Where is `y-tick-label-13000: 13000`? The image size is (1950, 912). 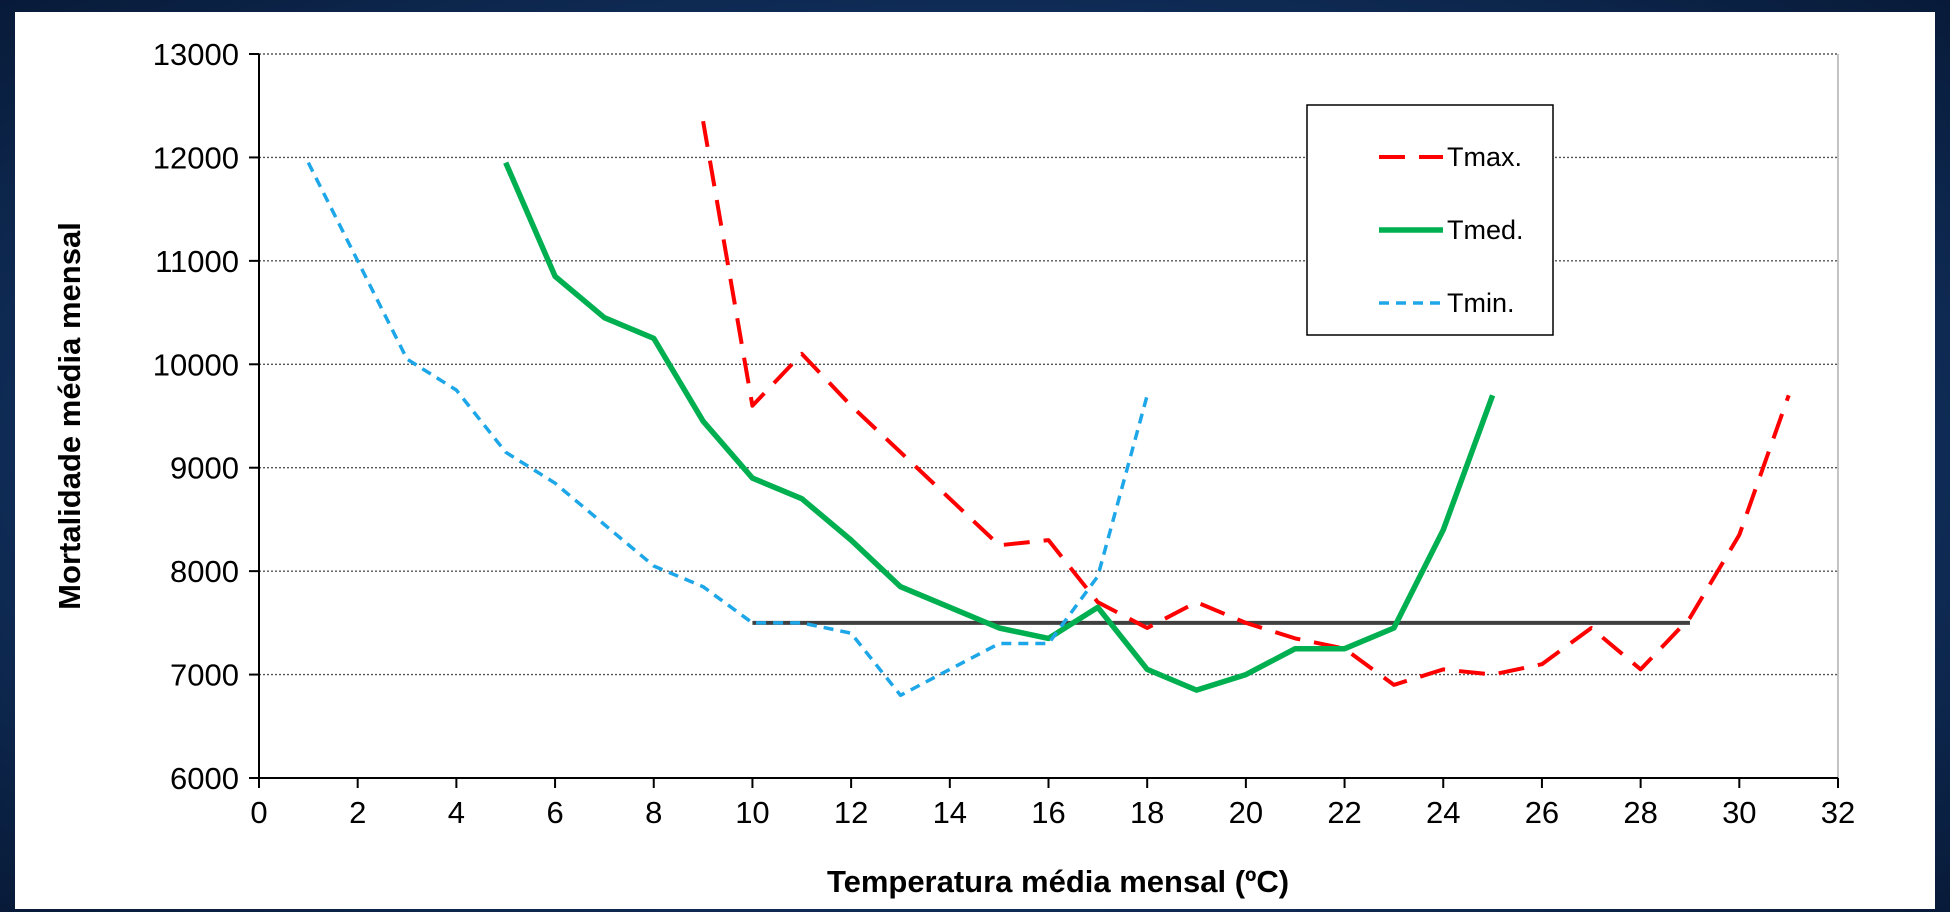
y-tick-label-13000: 13000 is located at coordinates (196, 54).